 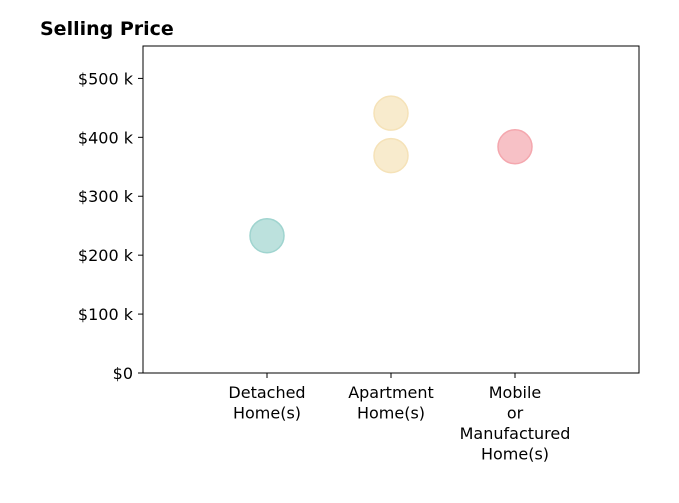 What do you see at coordinates (391, 392) in the screenshot?
I see `x-tick-label-line: Apartment` at bounding box center [391, 392].